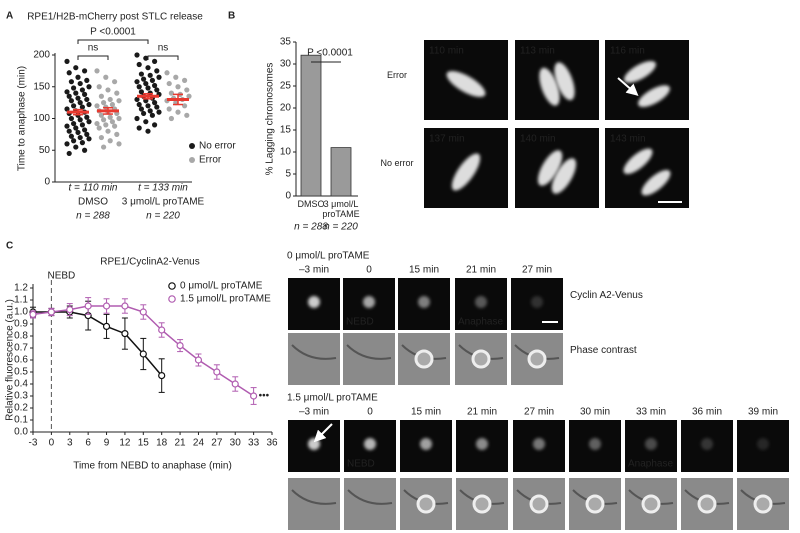  I want to click on x-tick-label: 3 μmol/L proTAME, so click(341, 209).